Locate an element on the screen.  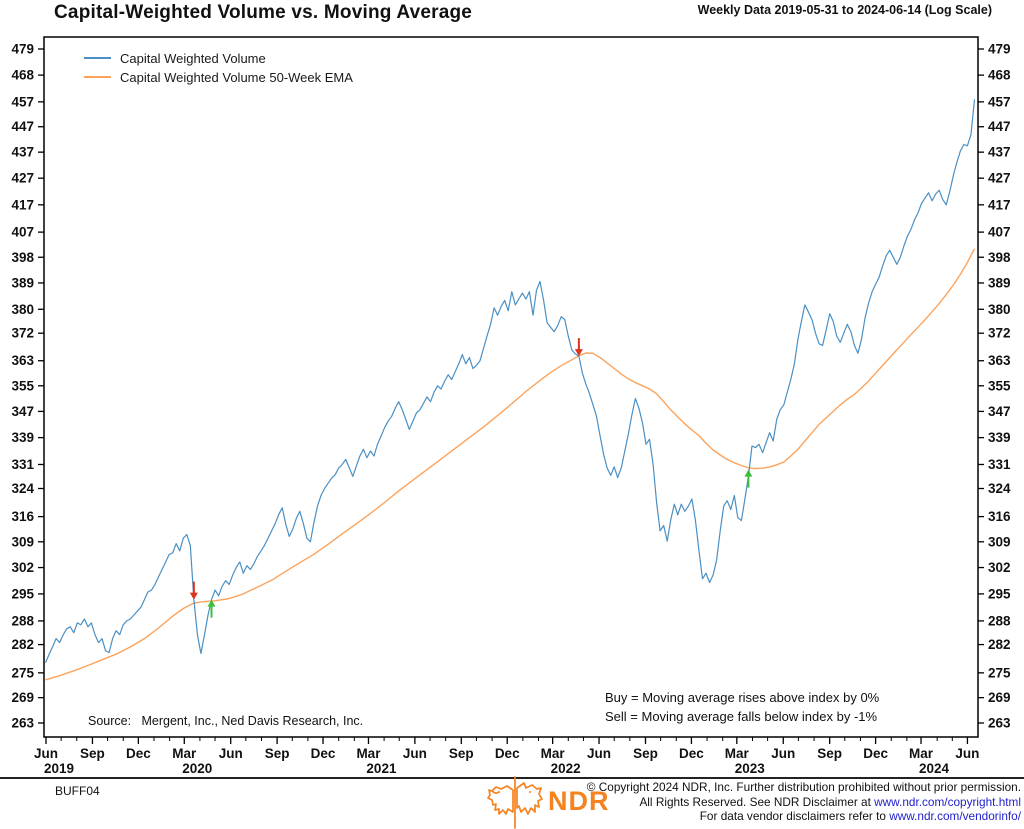
y-axis-label-right: 263 is located at coordinates (999, 723).